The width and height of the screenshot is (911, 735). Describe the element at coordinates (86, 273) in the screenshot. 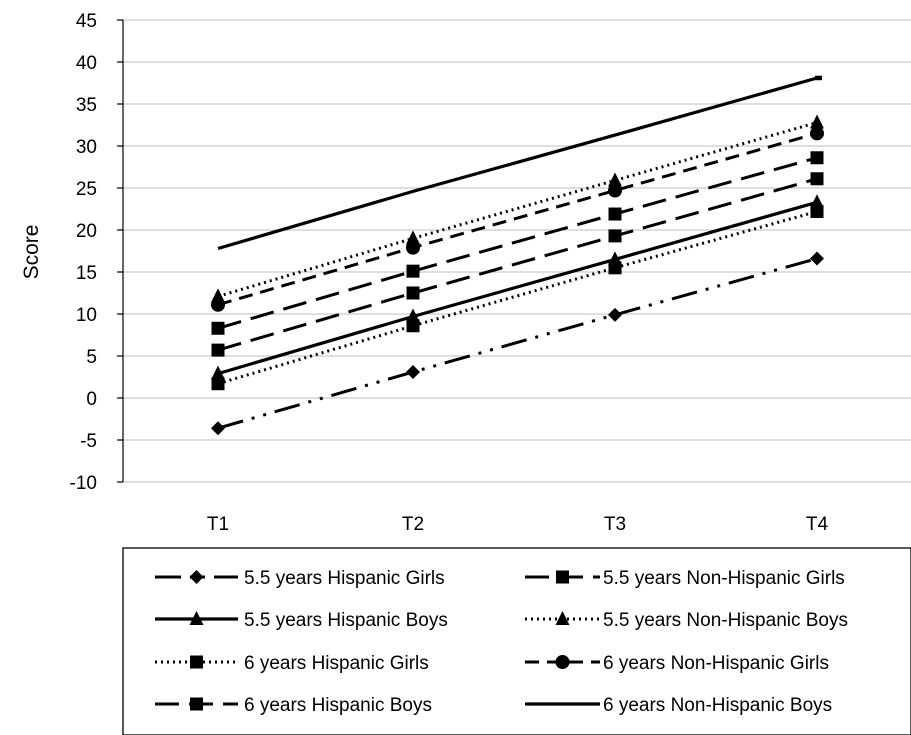

I see `y-tick-label: 15` at that location.